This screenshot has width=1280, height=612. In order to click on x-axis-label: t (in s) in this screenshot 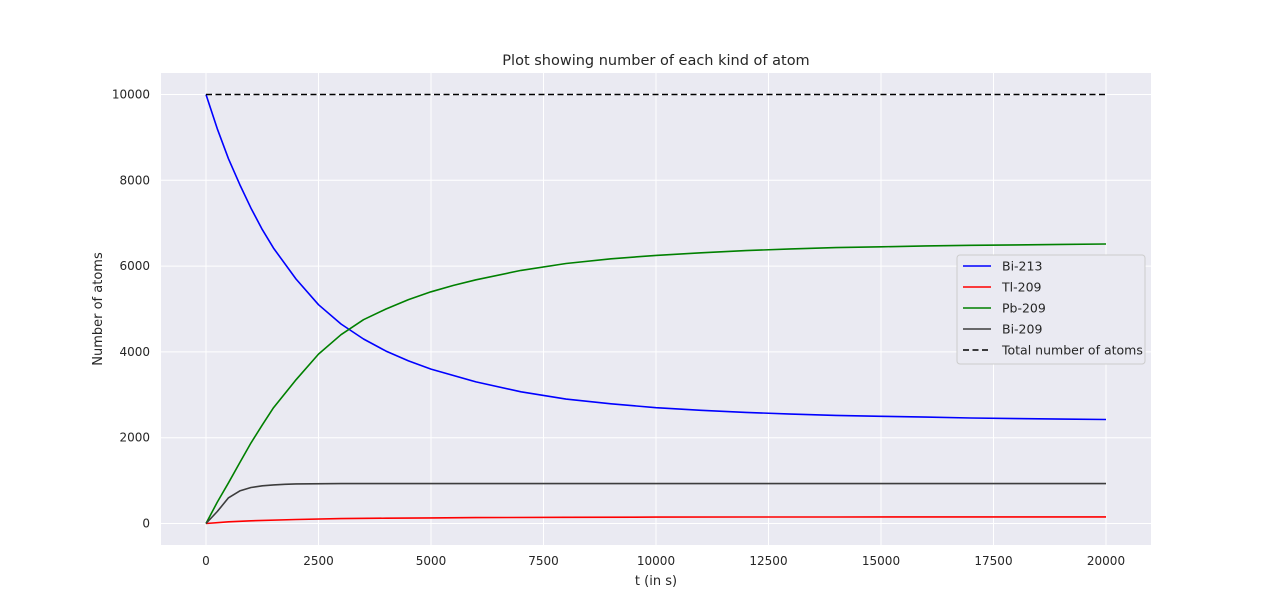, I will do `click(656, 581)`.